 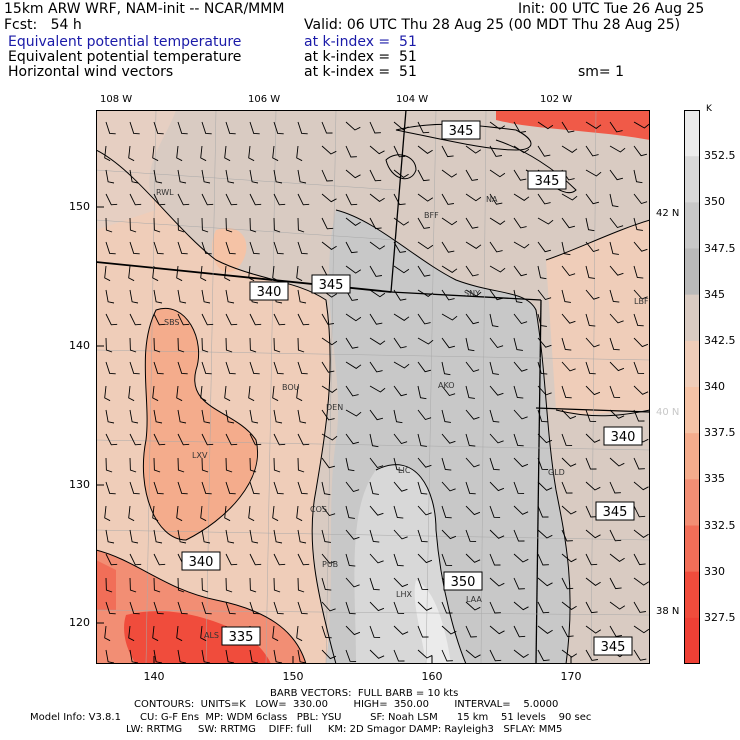 What do you see at coordinates (592, 410) in the screenshot?
I see `state-border` at bounding box center [592, 410].